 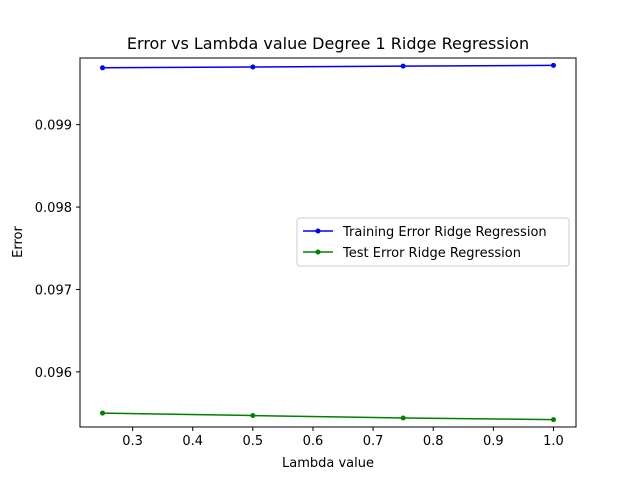 What do you see at coordinates (53, 373) in the screenshot?
I see `y-tick-label: 0.096` at bounding box center [53, 373].